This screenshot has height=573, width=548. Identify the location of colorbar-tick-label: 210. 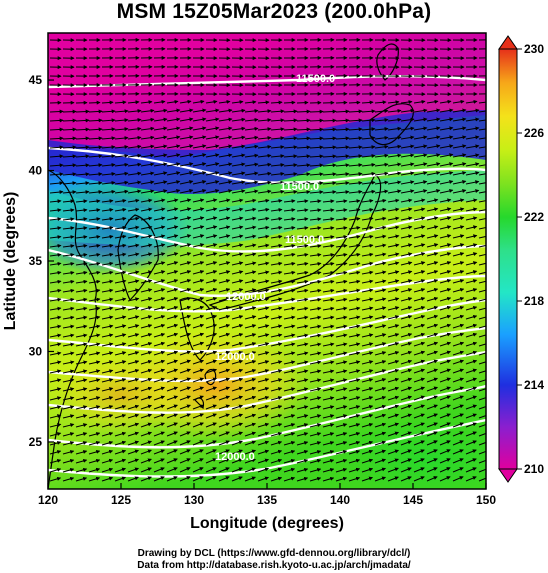
(534, 469).